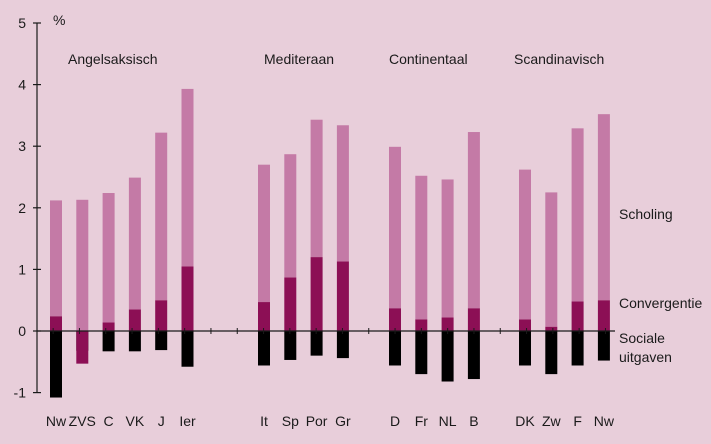 The width and height of the screenshot is (711, 444). I want to click on category-label: Sp, so click(290, 421).